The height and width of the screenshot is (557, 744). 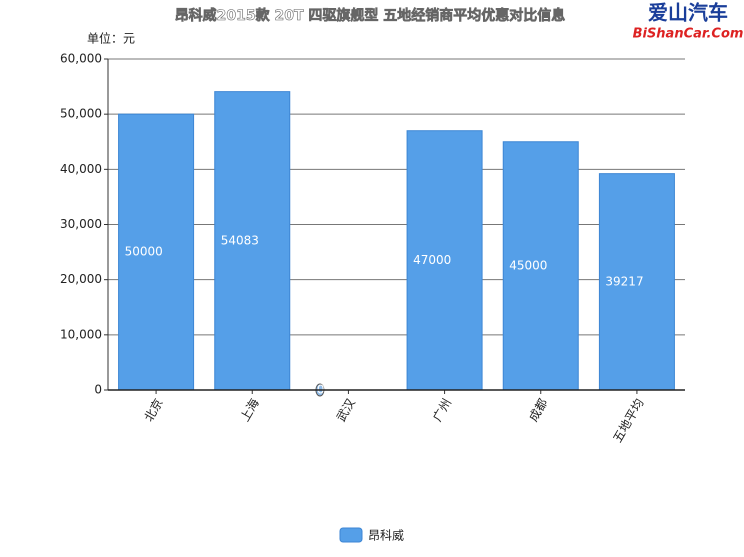 What do you see at coordinates (81, 59) in the screenshot?
I see `y-tick-label: 60,000` at bounding box center [81, 59].